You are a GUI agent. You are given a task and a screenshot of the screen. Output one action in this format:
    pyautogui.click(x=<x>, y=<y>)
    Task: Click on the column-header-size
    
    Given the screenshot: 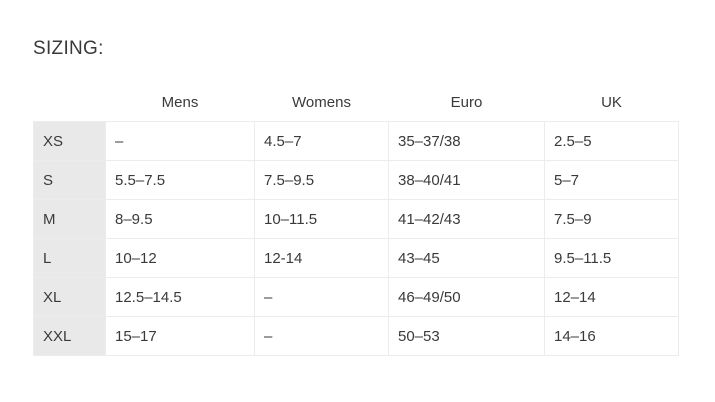 What is the action you would take?
    pyautogui.click(x=70, y=103)
    